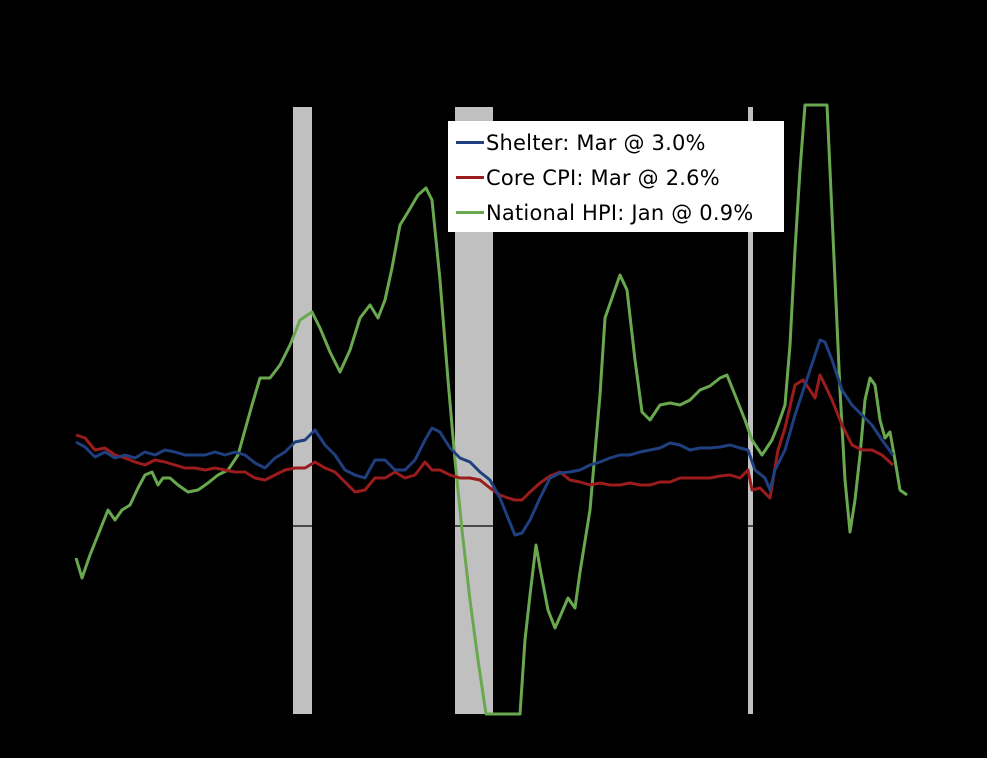 This screenshot has height=758, width=987. I want to click on legend-item-national-hpi: National HPI: Jan @ 0.9%, so click(620, 212).